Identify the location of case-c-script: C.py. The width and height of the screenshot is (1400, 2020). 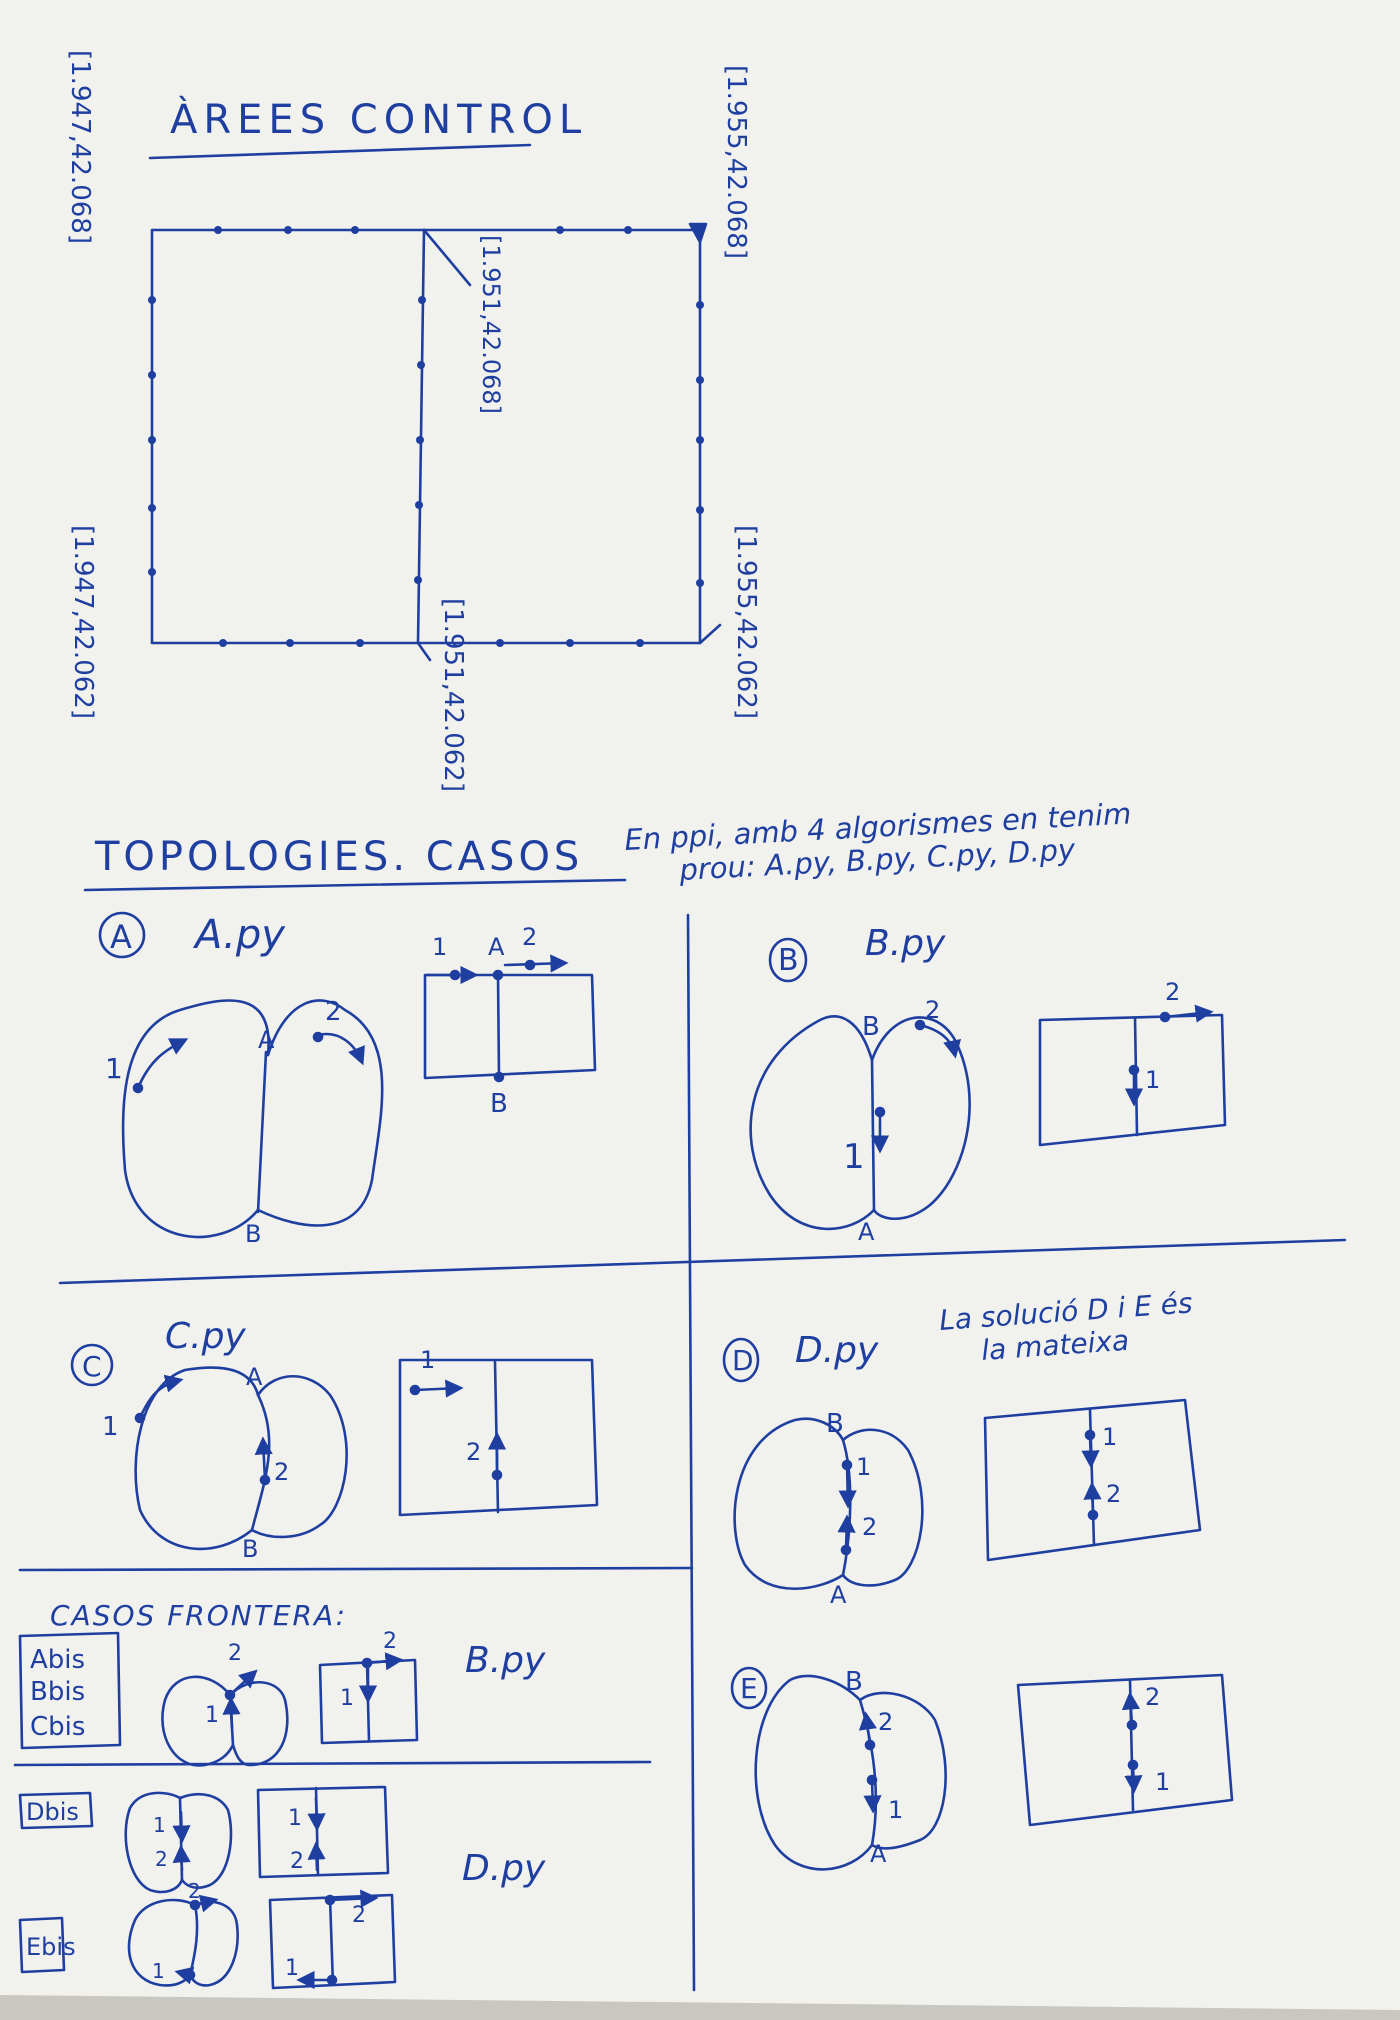
(205, 1336).